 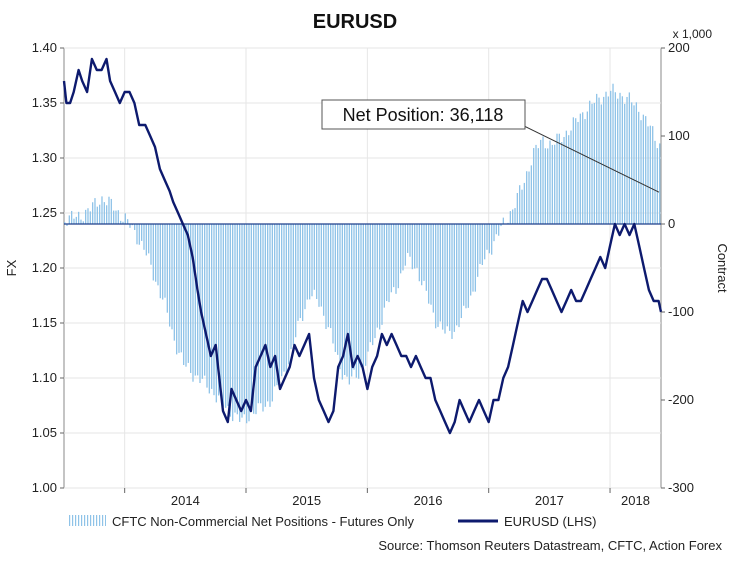 I want to click on legend-line-label: EURUSD (LHS), so click(x=550, y=521).